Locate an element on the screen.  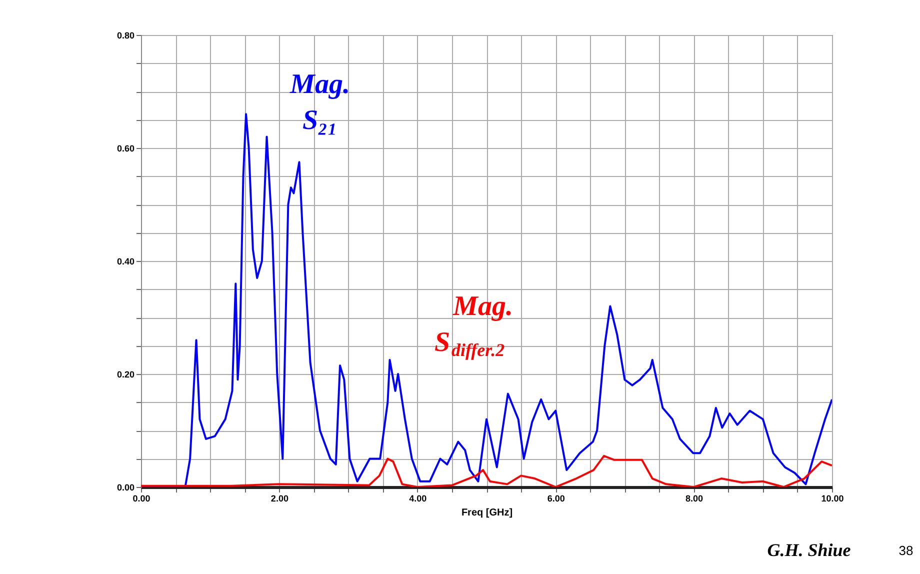
y-tick-label: 0.00 is located at coordinates (125, 487).